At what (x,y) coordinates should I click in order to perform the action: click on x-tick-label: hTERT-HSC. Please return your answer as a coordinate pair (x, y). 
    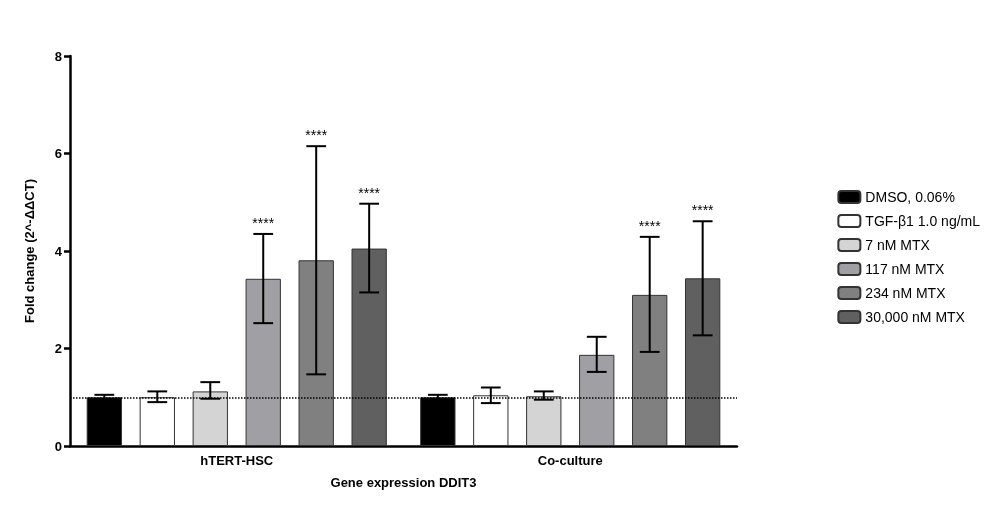
    Looking at the image, I should click on (237, 460).